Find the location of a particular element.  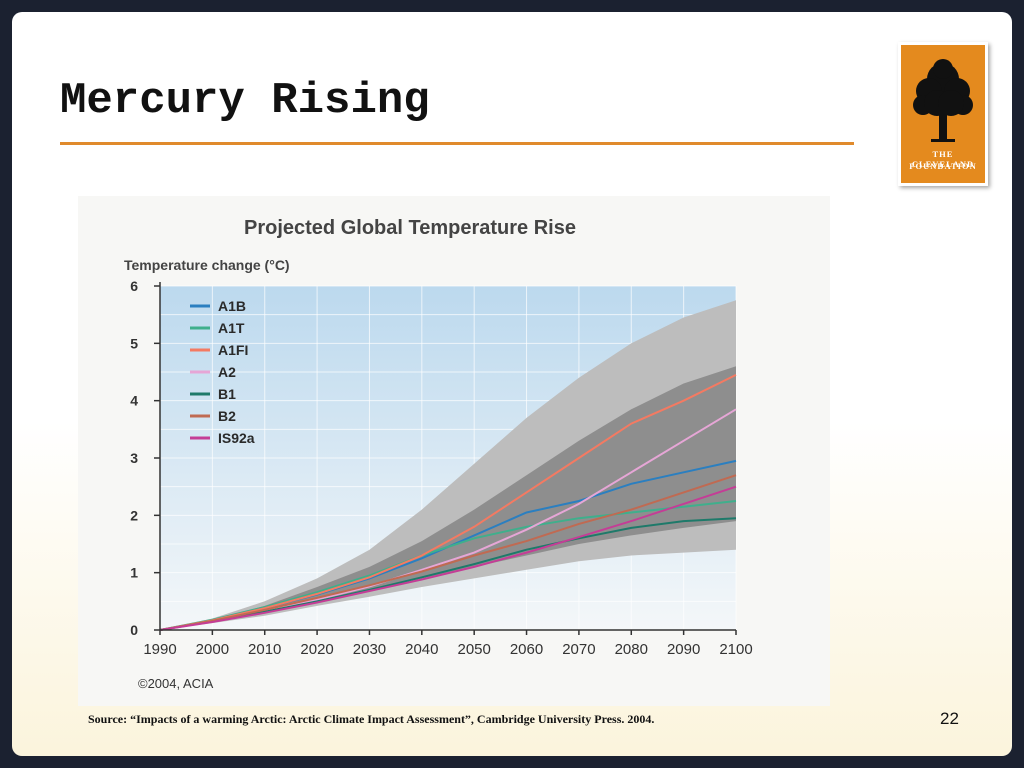

series-line-b2 is located at coordinates (448, 552).